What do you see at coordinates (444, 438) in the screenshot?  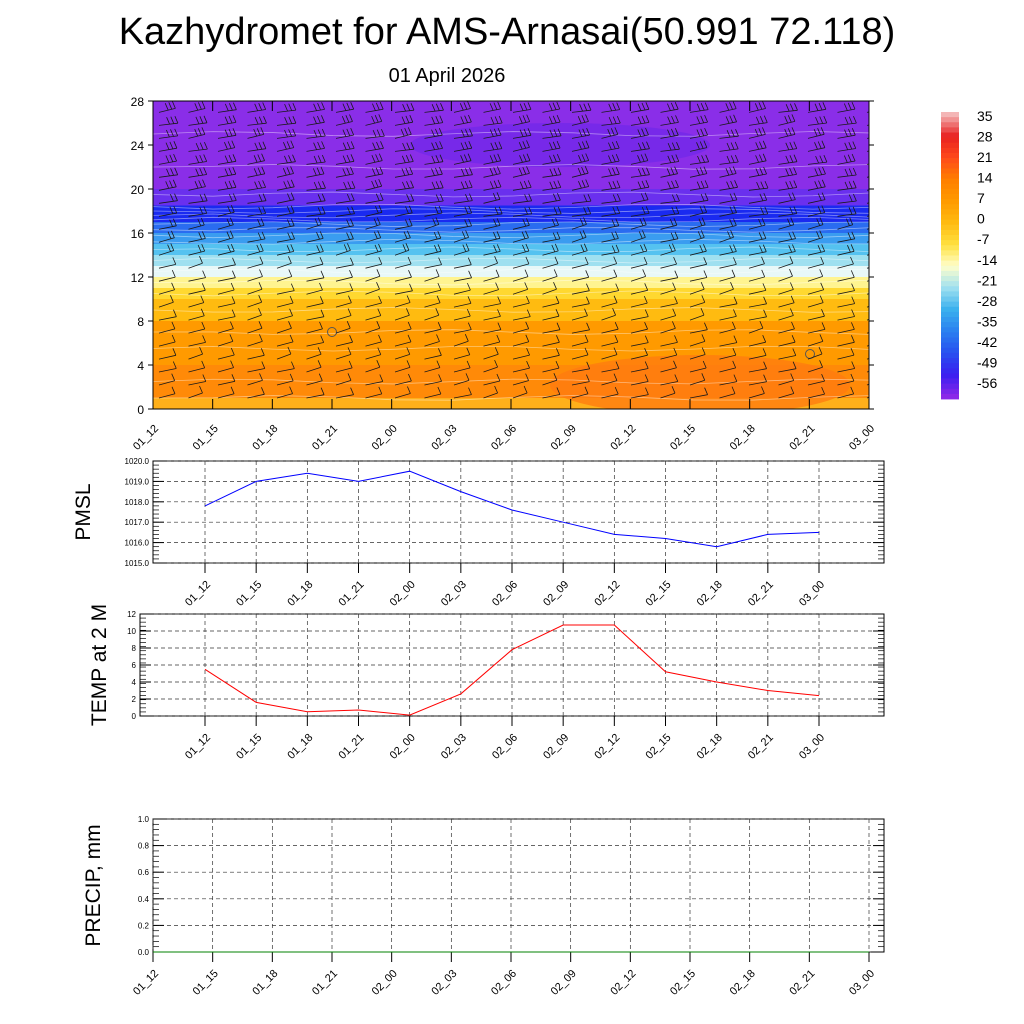 I see `x-tick-label: 02_03` at bounding box center [444, 438].